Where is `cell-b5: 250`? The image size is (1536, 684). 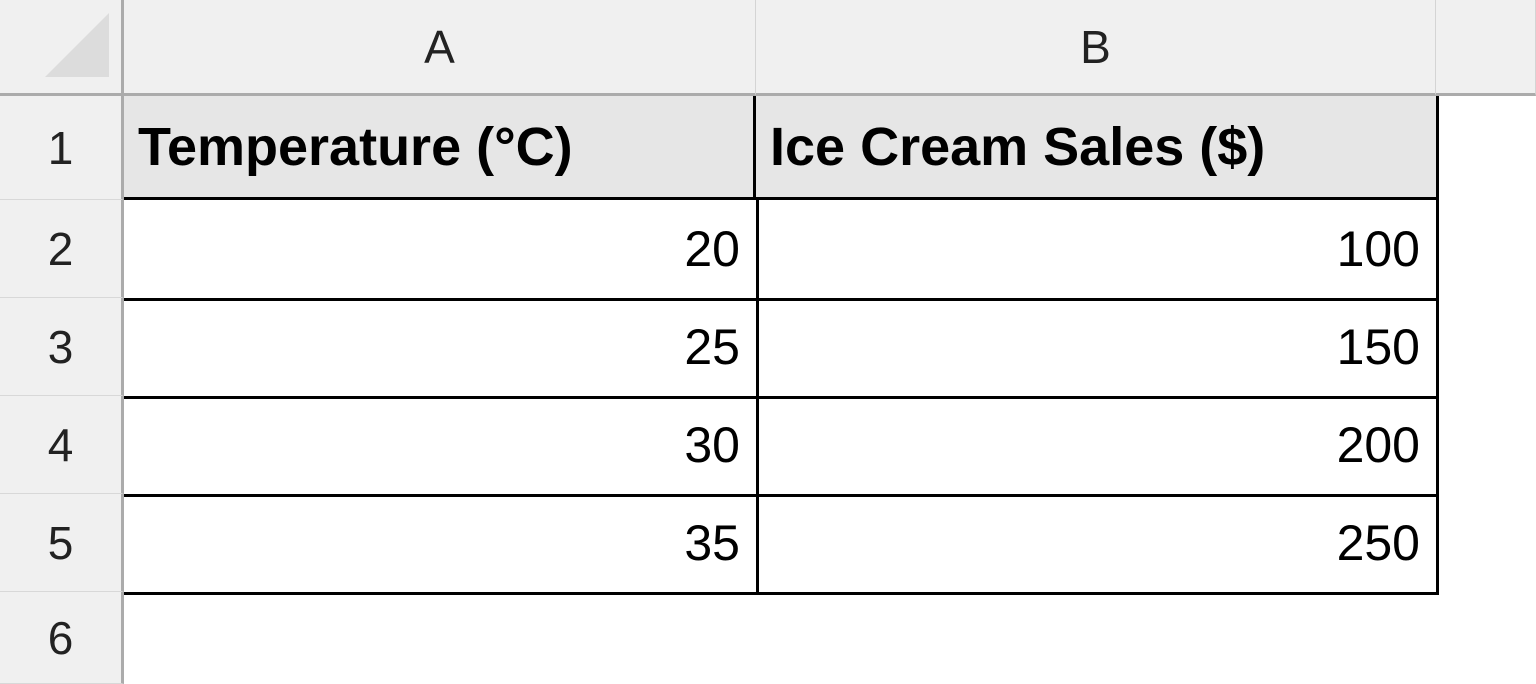
cell-b5: 250 is located at coordinates (1097, 544).